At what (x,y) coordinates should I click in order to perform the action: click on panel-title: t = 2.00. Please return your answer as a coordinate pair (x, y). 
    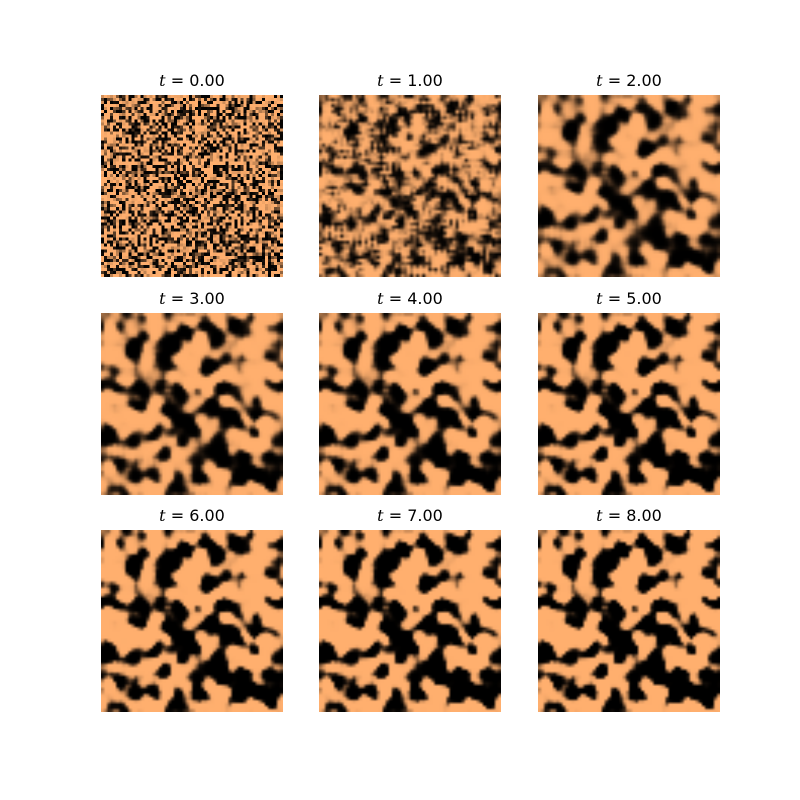
    Looking at the image, I should click on (629, 80).